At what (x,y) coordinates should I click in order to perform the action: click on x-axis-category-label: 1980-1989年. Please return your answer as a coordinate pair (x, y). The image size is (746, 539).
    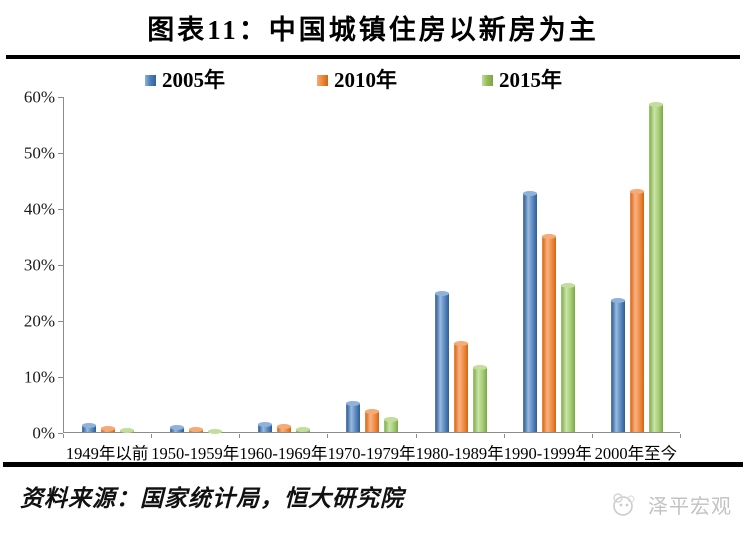
    Looking at the image, I should click on (459, 453).